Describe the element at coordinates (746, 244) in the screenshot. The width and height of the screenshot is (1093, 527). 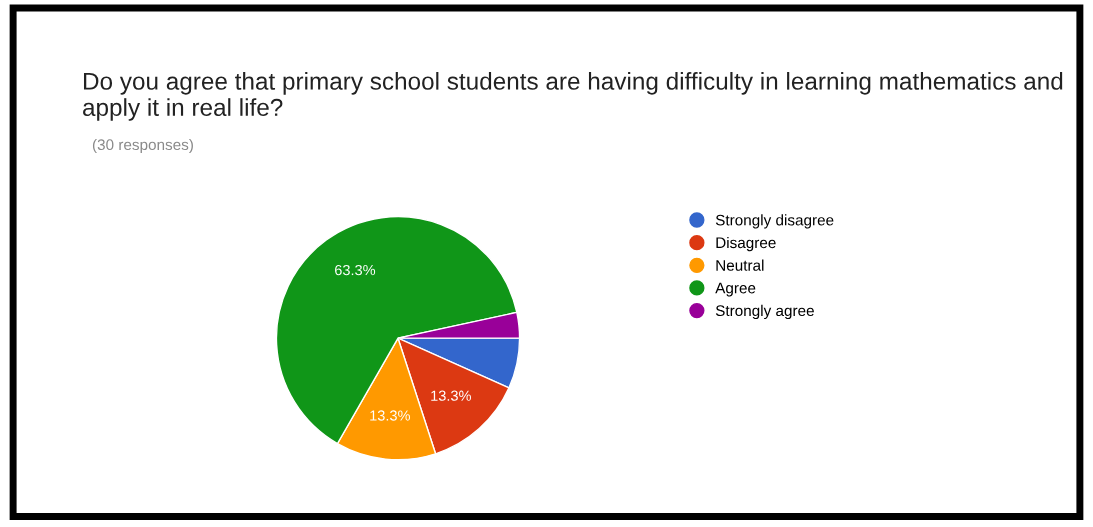
I see `legend-label: Disagree` at that location.